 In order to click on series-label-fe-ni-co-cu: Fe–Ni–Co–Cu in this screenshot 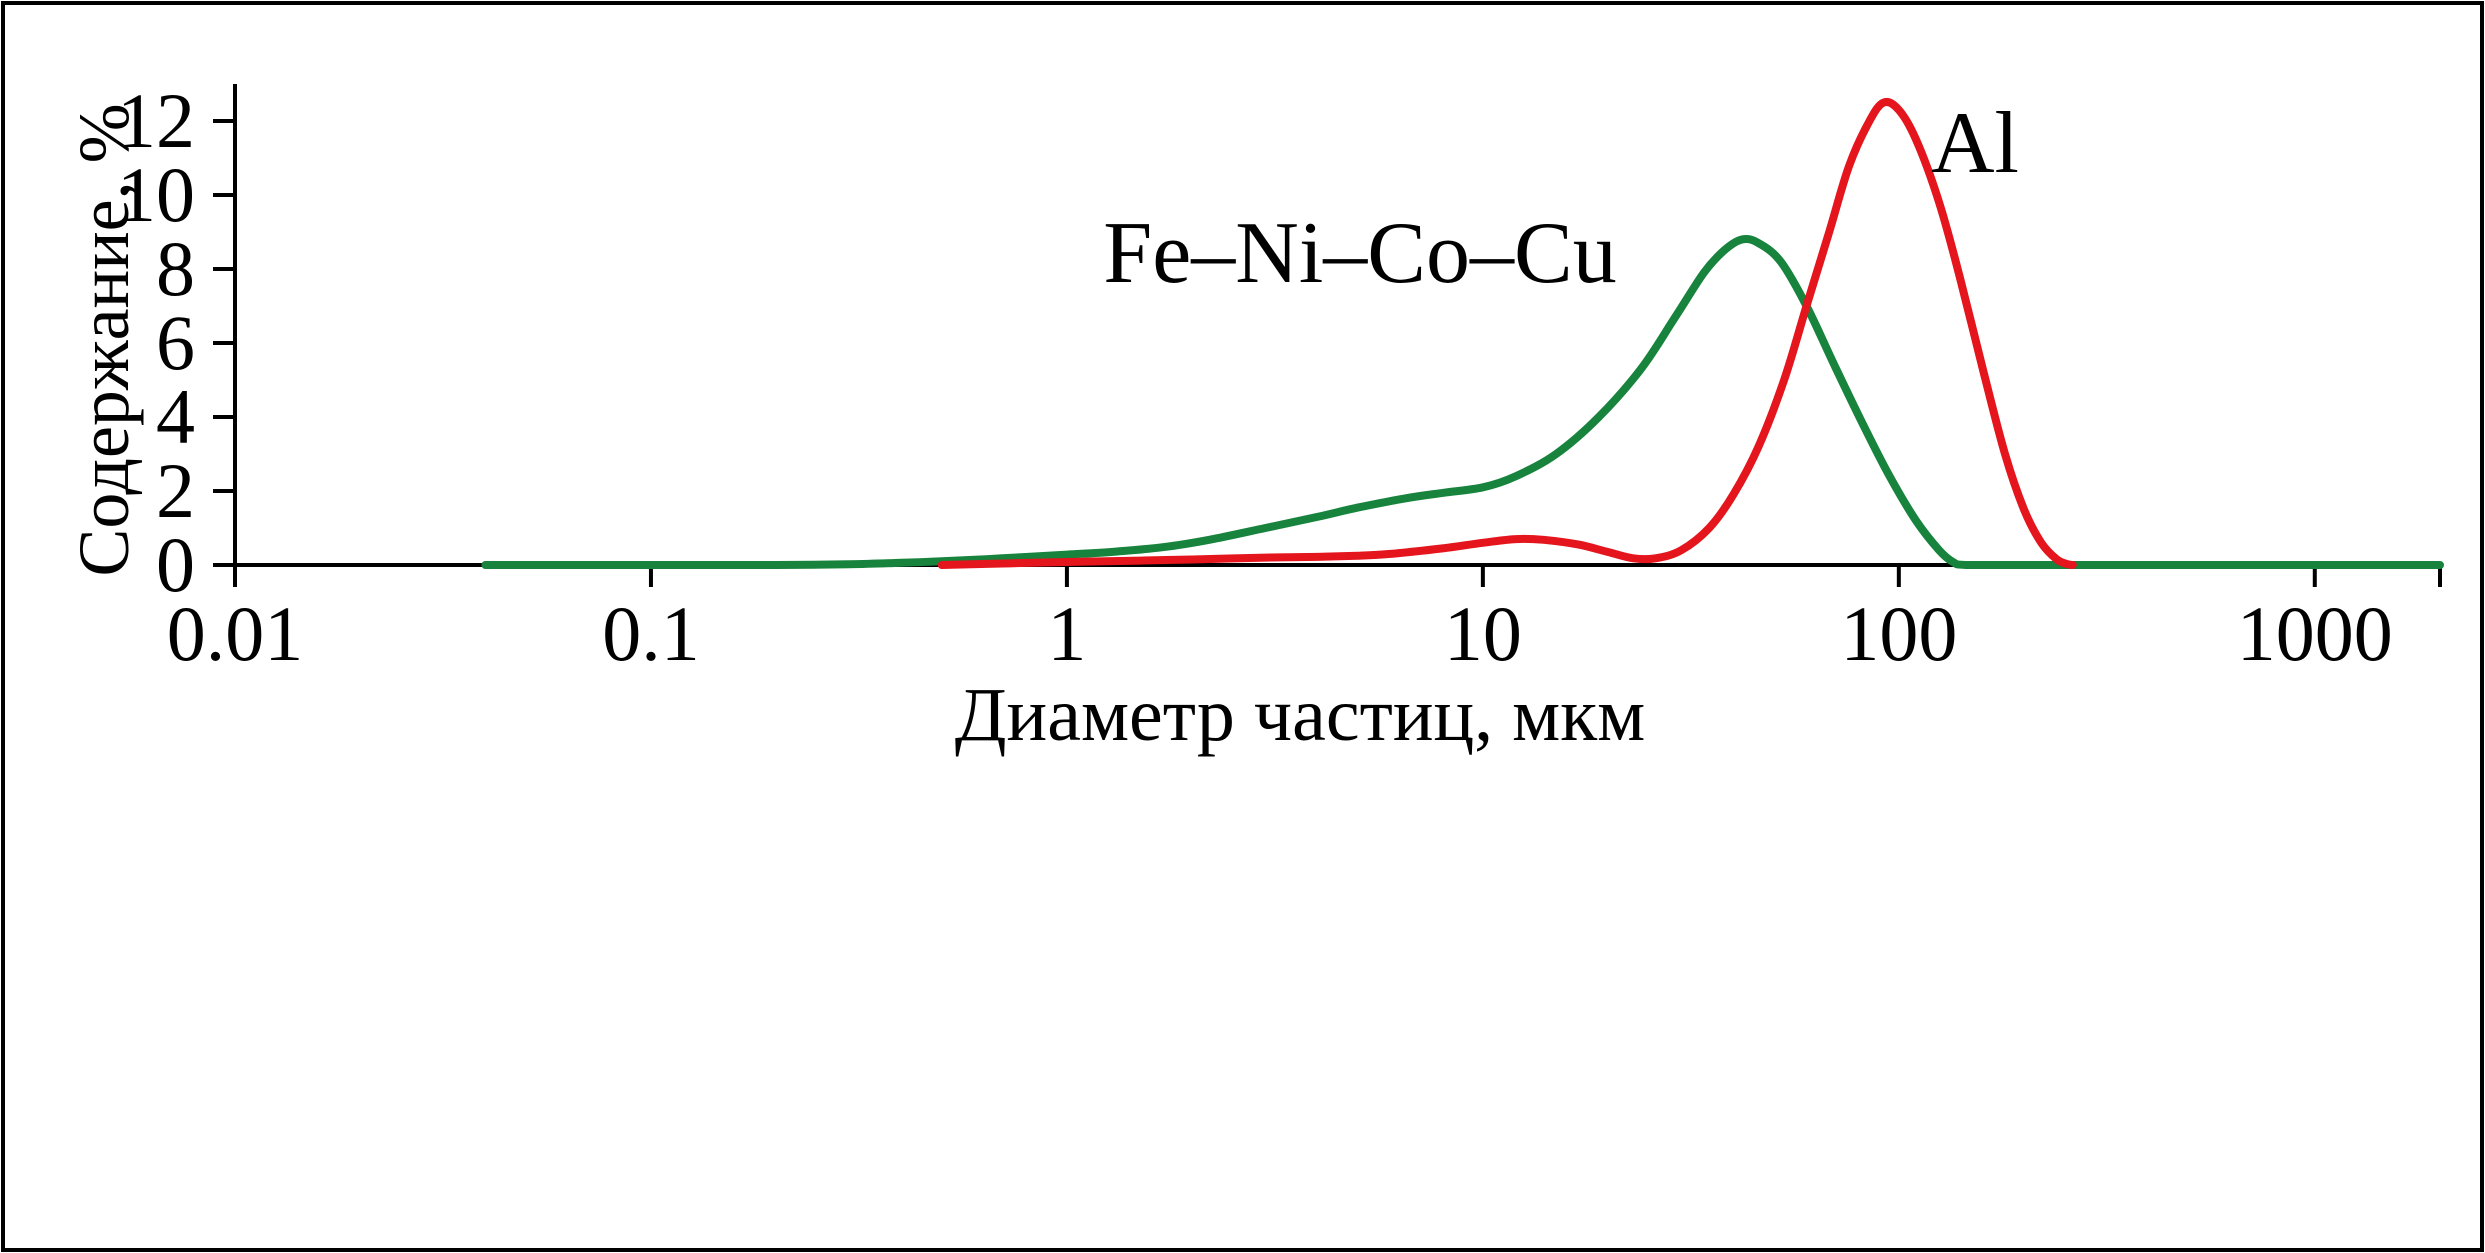, I will do `click(1359, 253)`.